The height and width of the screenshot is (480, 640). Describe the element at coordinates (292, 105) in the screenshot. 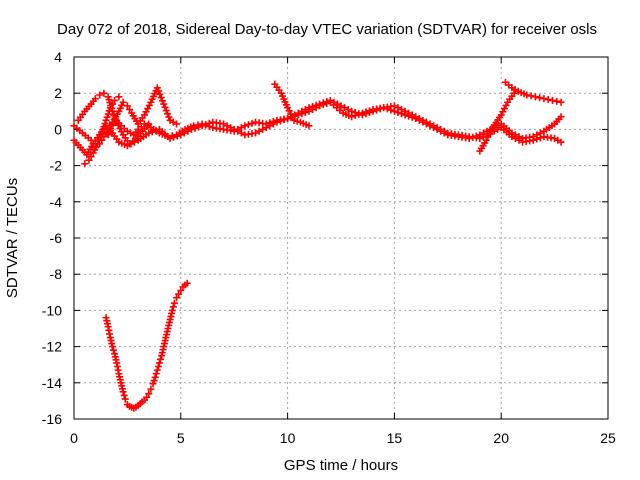

I see `series-trace-f` at that location.